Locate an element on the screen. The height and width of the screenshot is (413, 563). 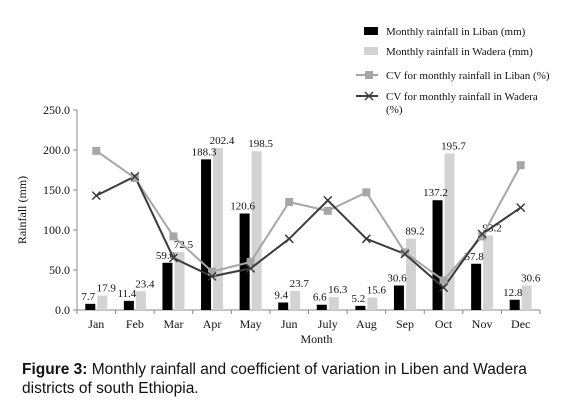
data-label-liban: 11.4 is located at coordinates (126, 294).